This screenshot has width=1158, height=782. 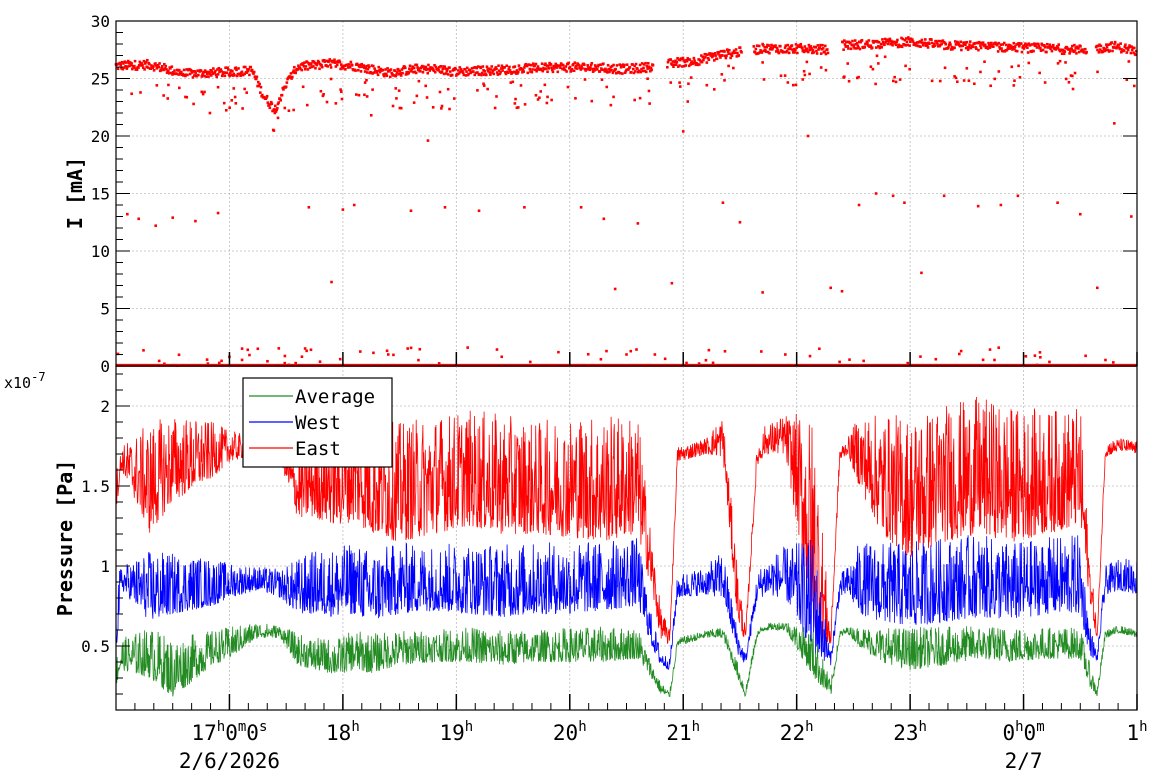 What do you see at coordinates (105, 309) in the screenshot?
I see `current-y-tick-label: 5` at bounding box center [105, 309].